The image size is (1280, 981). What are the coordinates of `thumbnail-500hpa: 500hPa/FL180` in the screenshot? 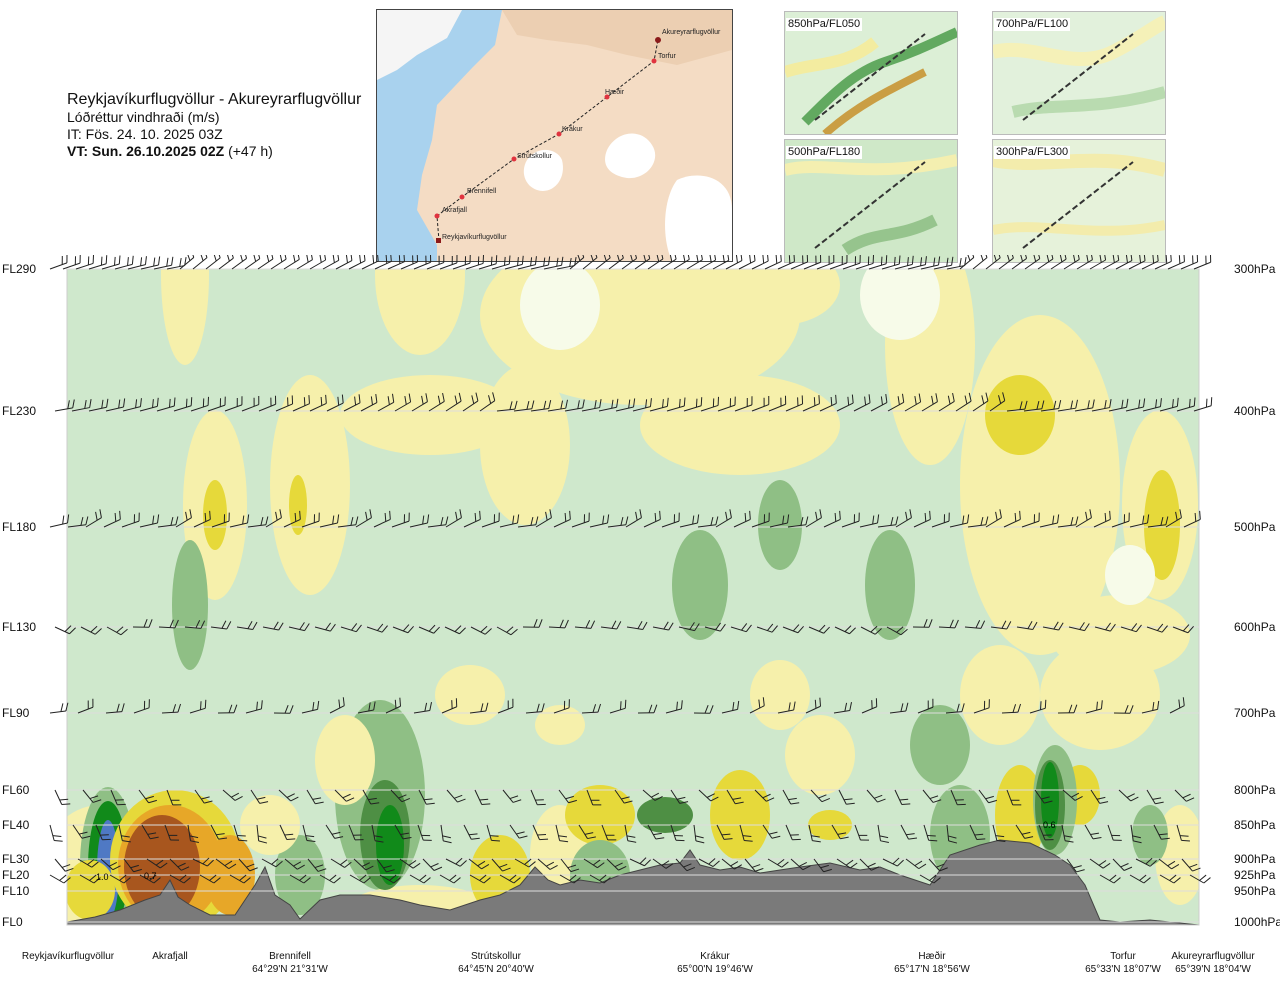 It's located at (871, 201).